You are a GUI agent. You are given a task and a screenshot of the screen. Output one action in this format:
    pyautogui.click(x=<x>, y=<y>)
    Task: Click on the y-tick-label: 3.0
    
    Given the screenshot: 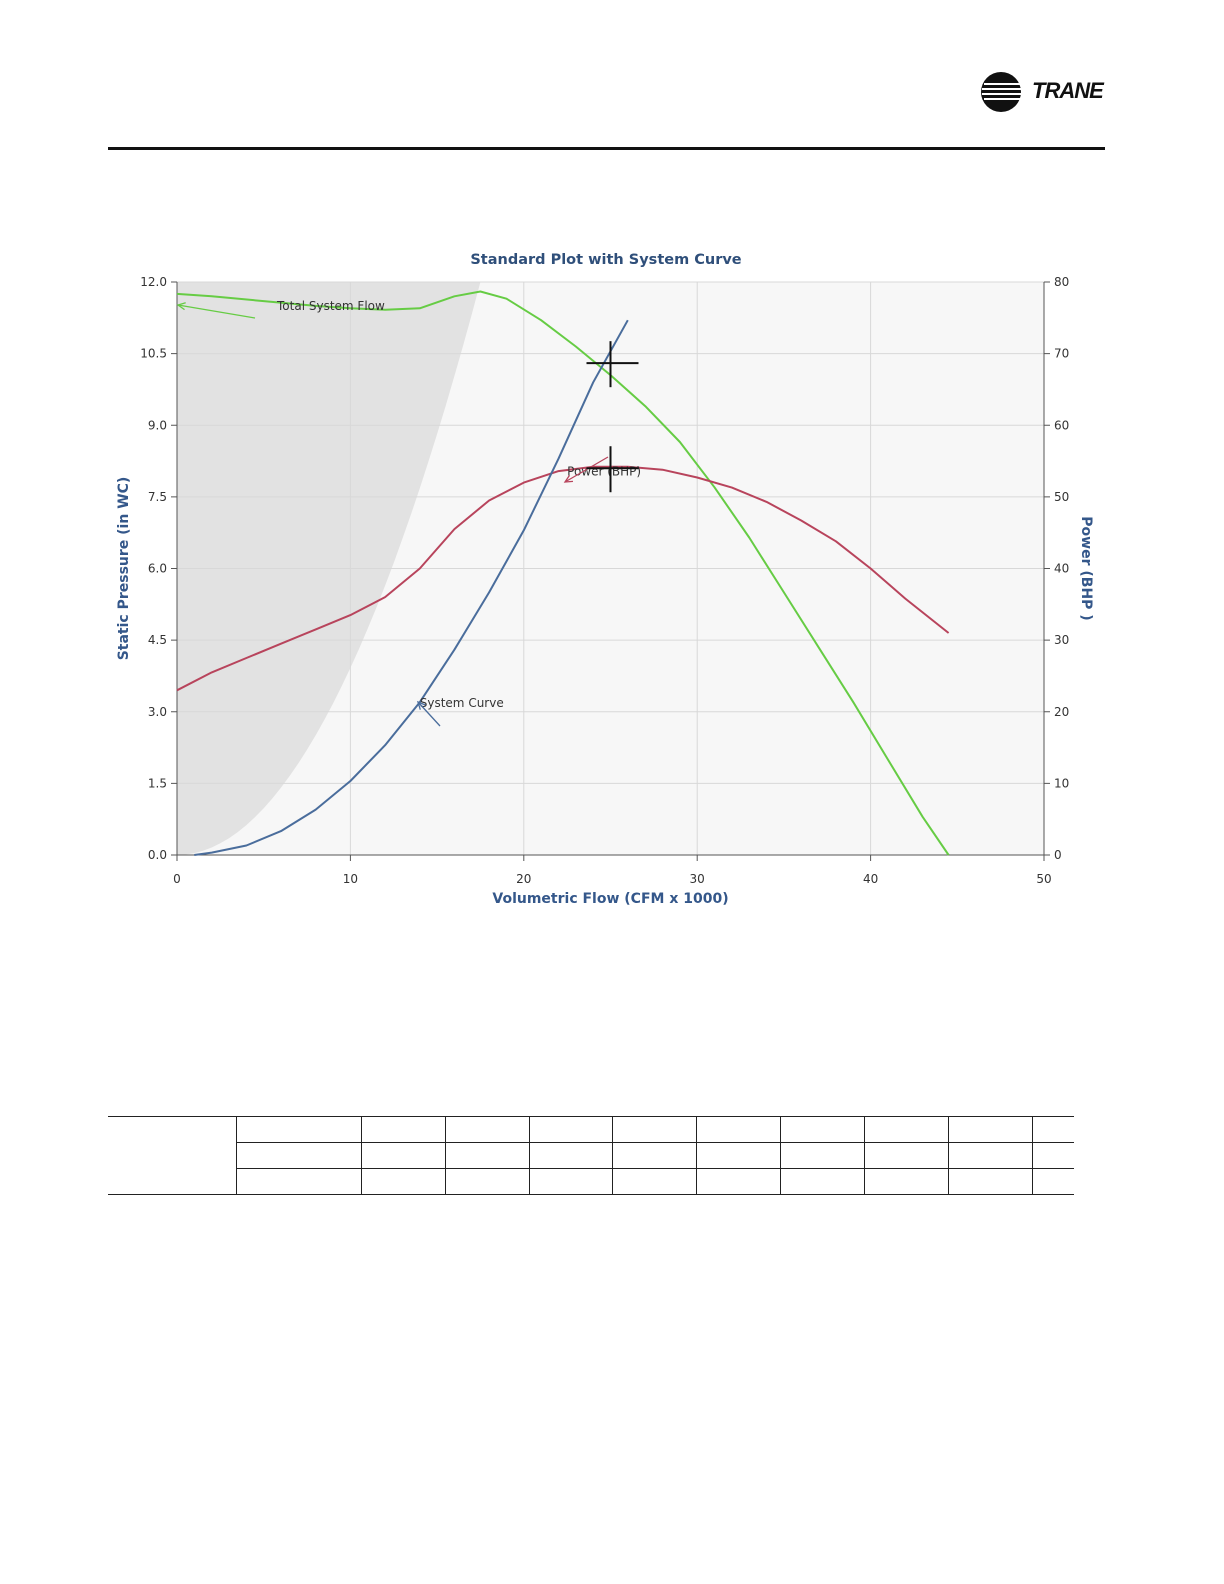 What is the action you would take?
    pyautogui.click(x=157, y=712)
    